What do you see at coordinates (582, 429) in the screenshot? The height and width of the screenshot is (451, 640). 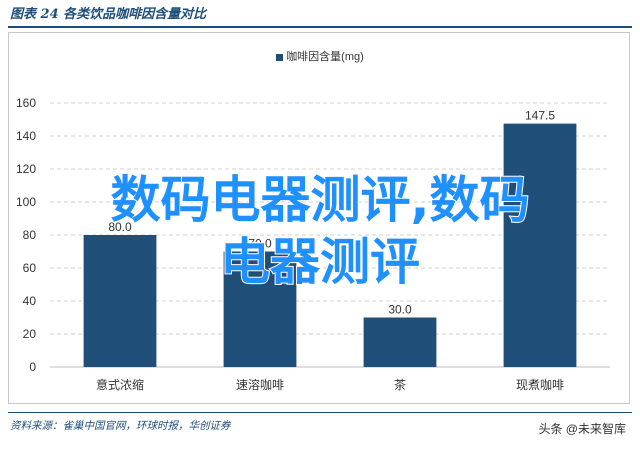 I see `brand-watermark: 头条 @未来智库` at bounding box center [582, 429].